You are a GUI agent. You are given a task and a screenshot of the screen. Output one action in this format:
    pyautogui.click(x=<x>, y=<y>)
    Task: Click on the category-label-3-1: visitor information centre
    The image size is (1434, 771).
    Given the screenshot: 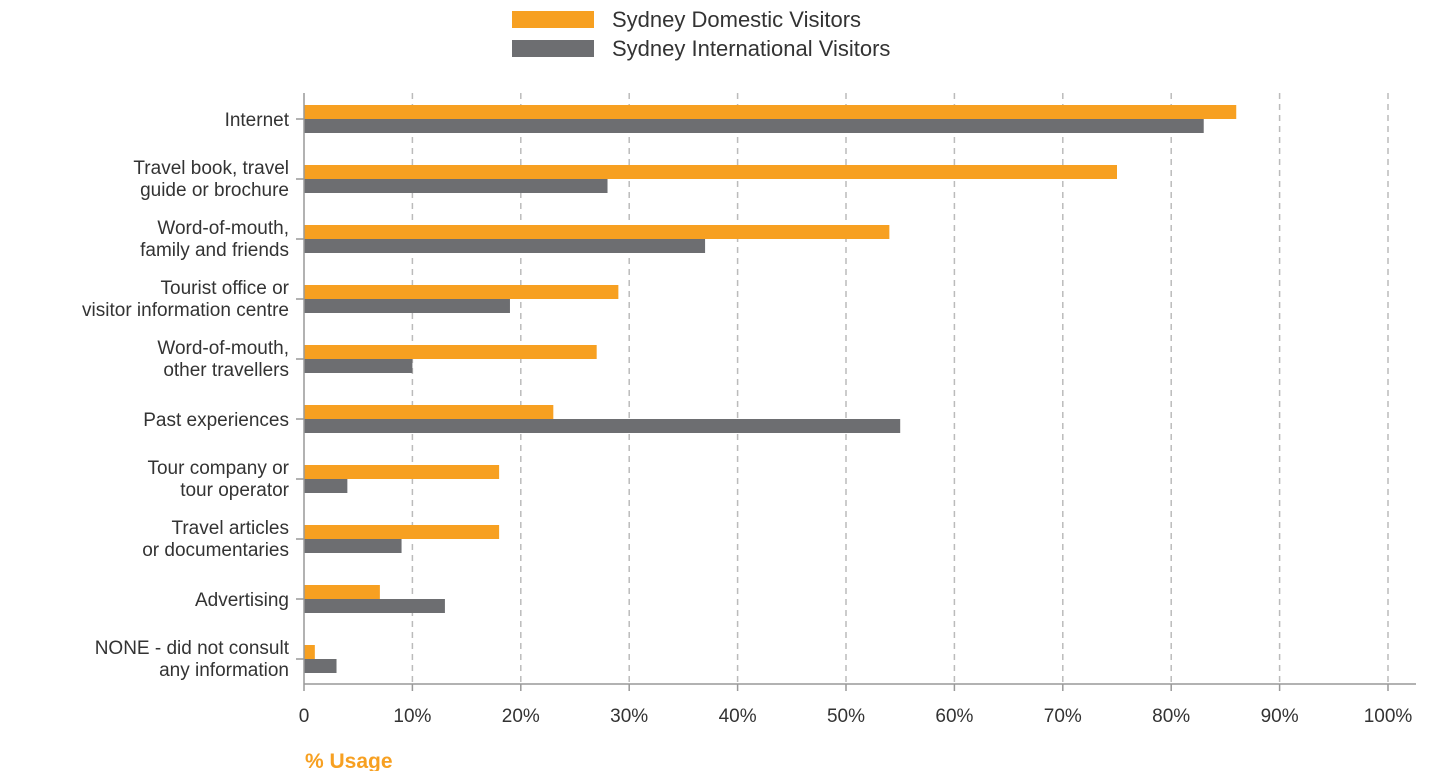 What is the action you would take?
    pyautogui.click(x=185, y=310)
    